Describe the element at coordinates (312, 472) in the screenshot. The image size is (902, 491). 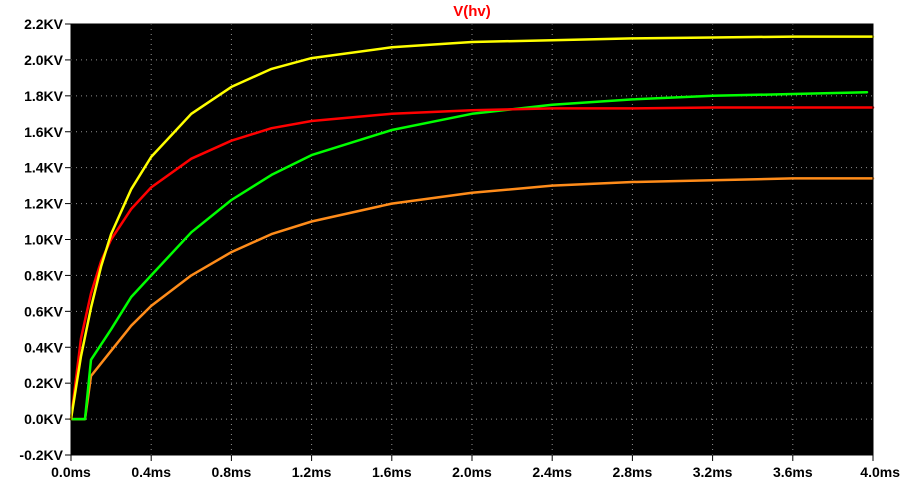
I see `x-tick-label: 1.2ms` at that location.